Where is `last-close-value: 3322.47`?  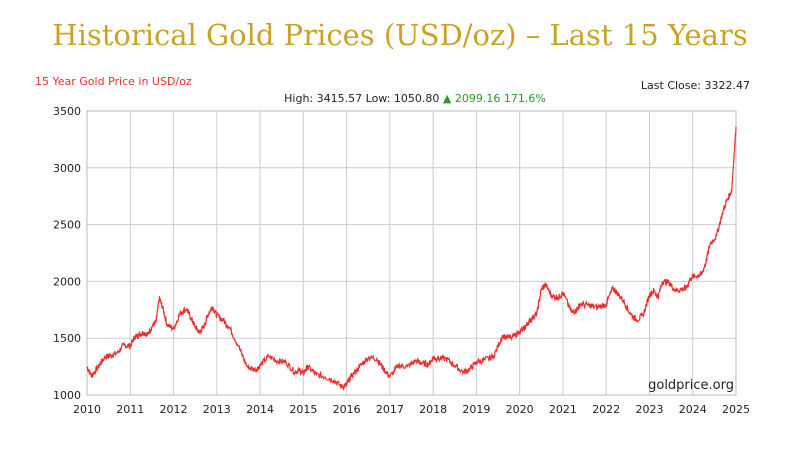 last-close-value: 3322.47 is located at coordinates (727, 85).